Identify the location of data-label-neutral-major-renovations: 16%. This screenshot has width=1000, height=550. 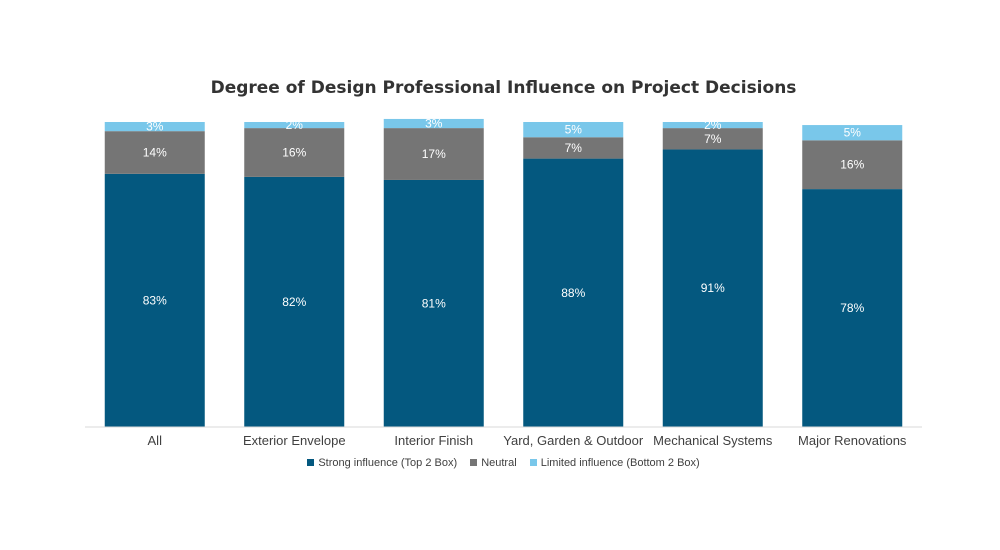
(852, 165).